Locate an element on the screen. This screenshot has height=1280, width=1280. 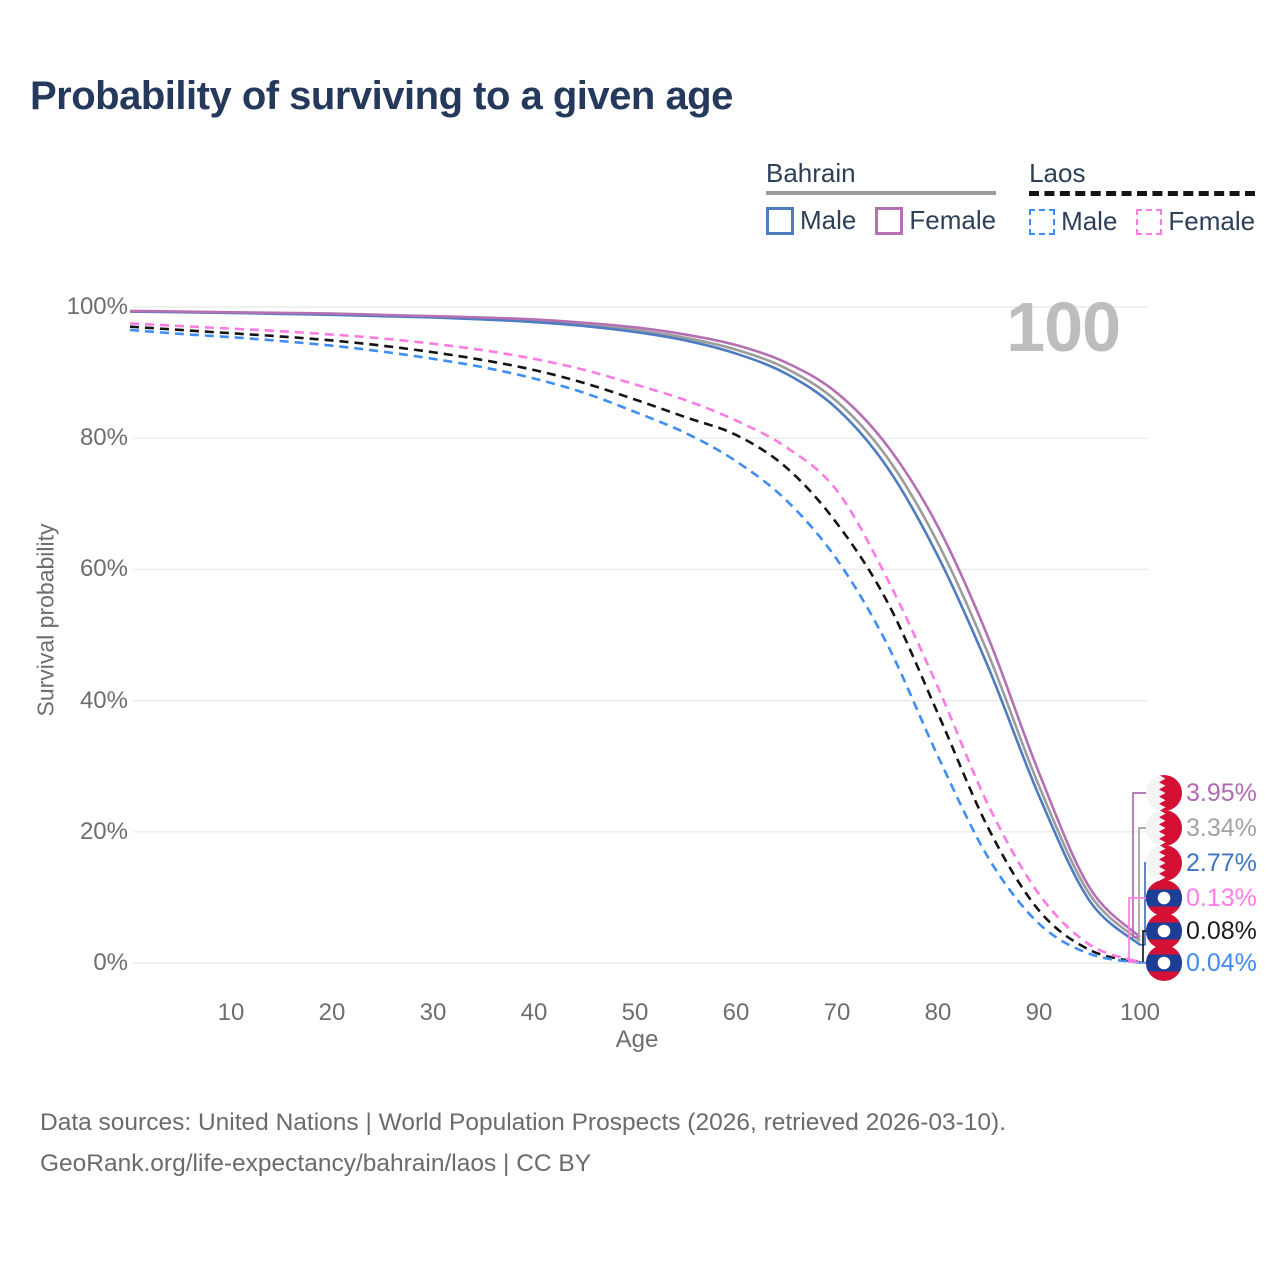
legend-item-laos-male: Male is located at coordinates (1073, 221).